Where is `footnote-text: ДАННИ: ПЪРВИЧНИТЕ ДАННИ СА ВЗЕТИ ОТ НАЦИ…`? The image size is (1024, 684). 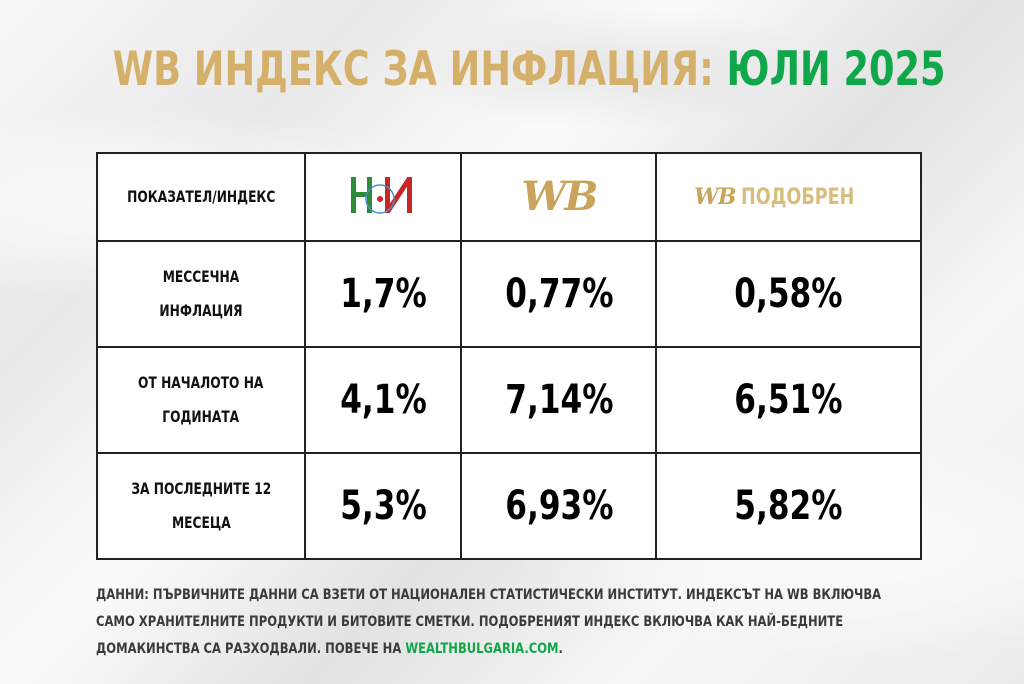 footnote-text: ДАННИ: ПЪРВИЧНИТЕ ДАННИ СА ВЗЕТИ ОТ НАЦИ… is located at coordinates (489, 622).